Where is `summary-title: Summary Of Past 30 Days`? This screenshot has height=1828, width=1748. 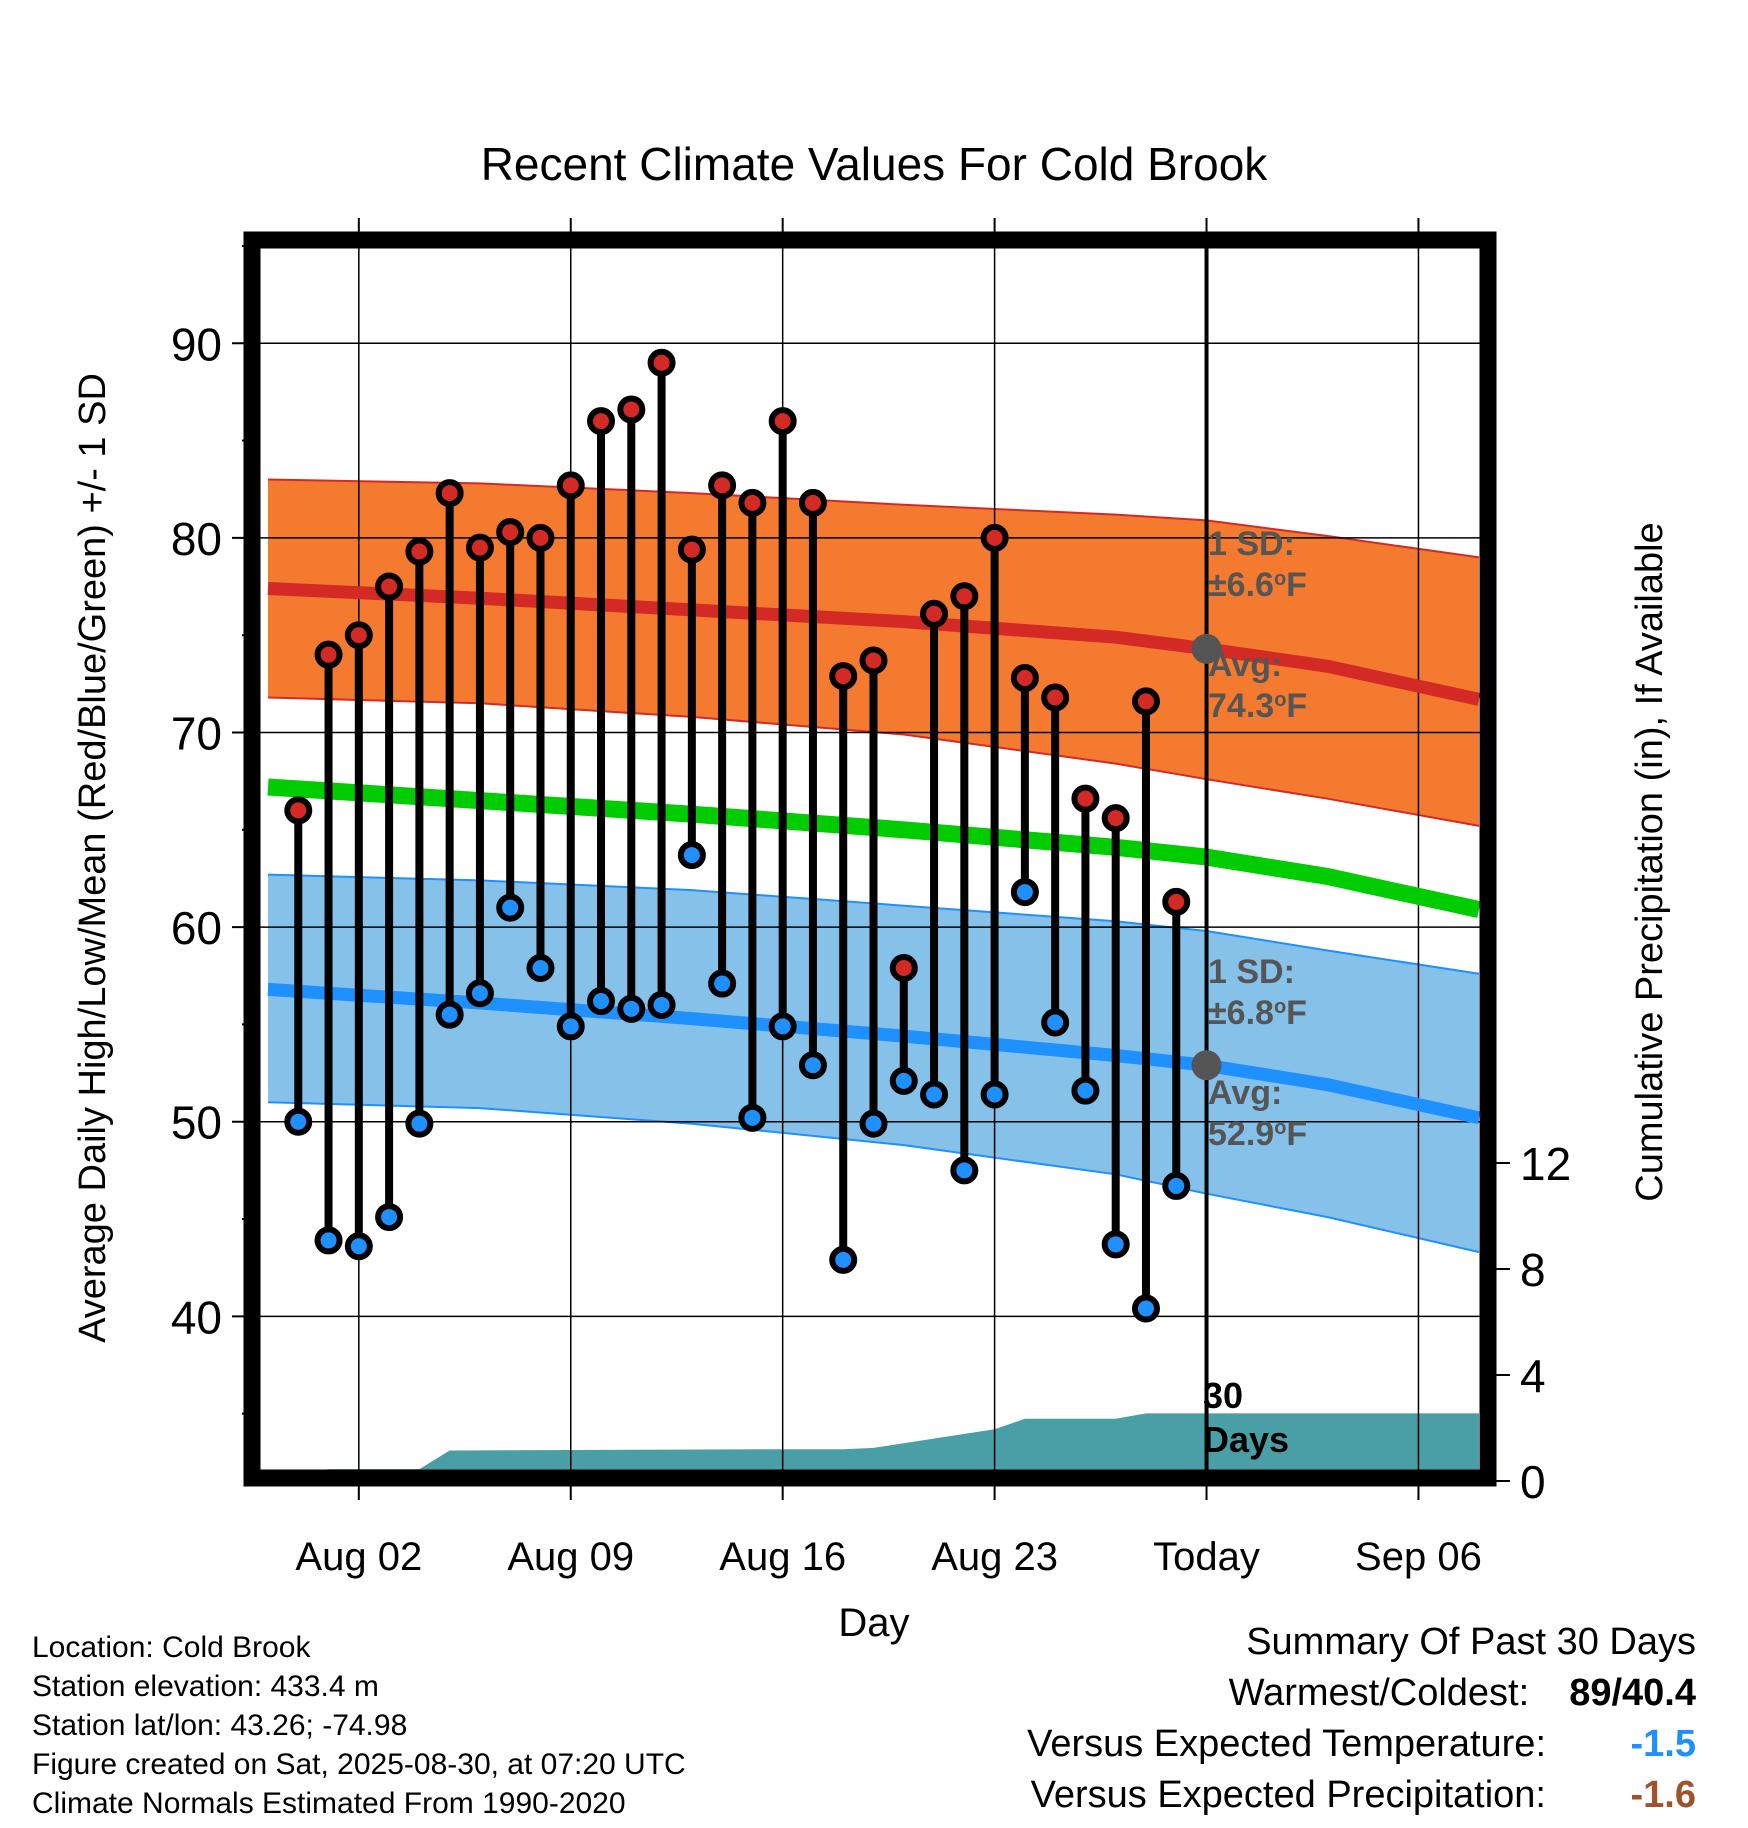
summary-title: Summary Of Past 30 Days is located at coordinates (1471, 1642).